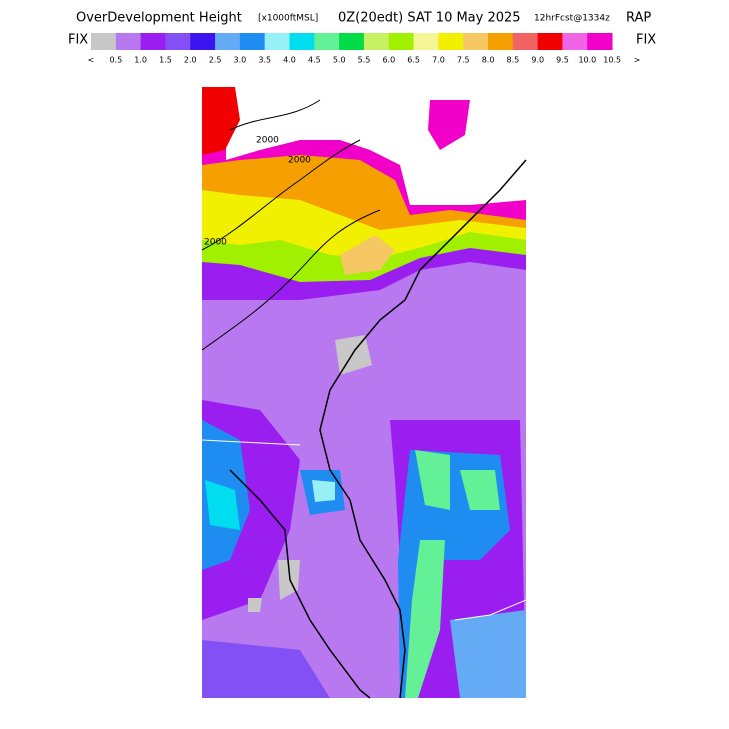  Describe the element at coordinates (264, 60) in the screenshot. I see `scale-label: 3.5` at that location.